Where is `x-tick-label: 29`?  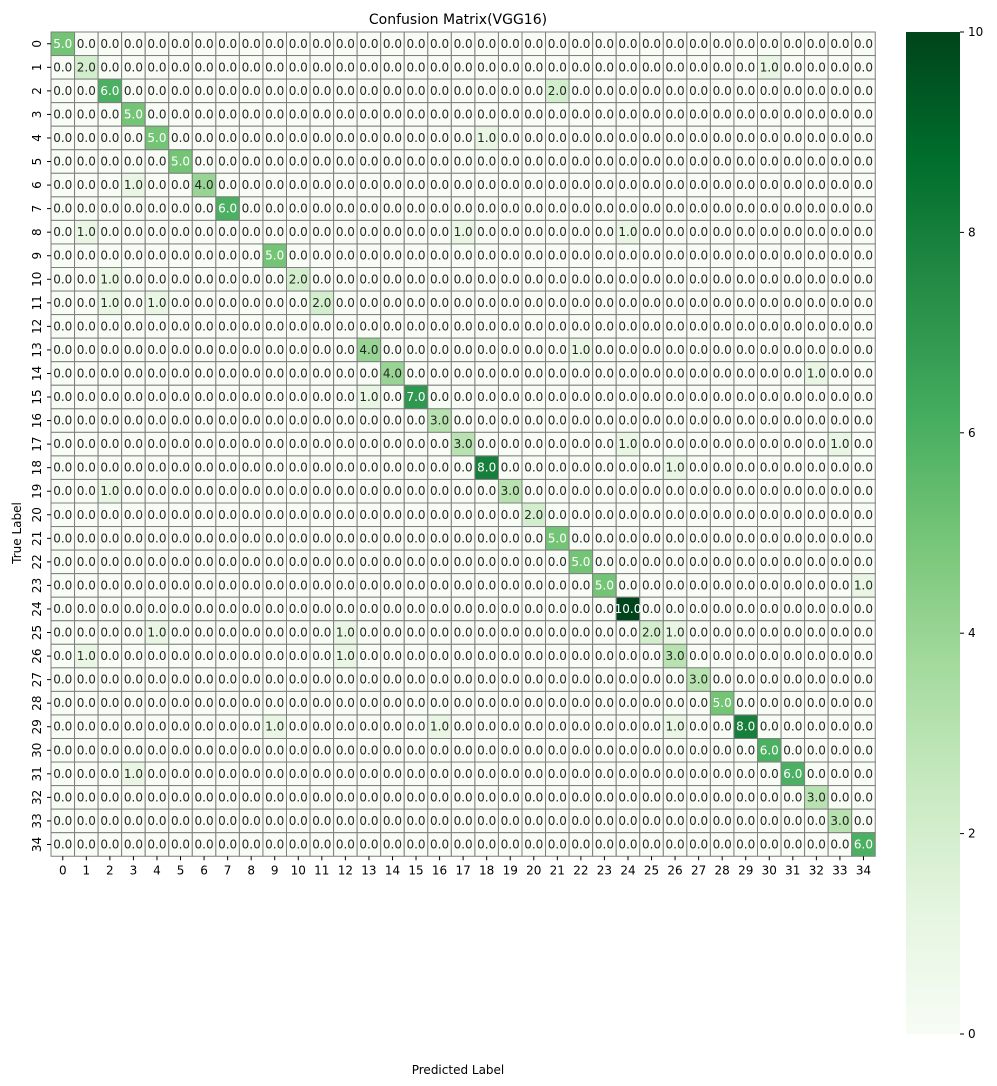 x-tick-label: 29 is located at coordinates (745, 870).